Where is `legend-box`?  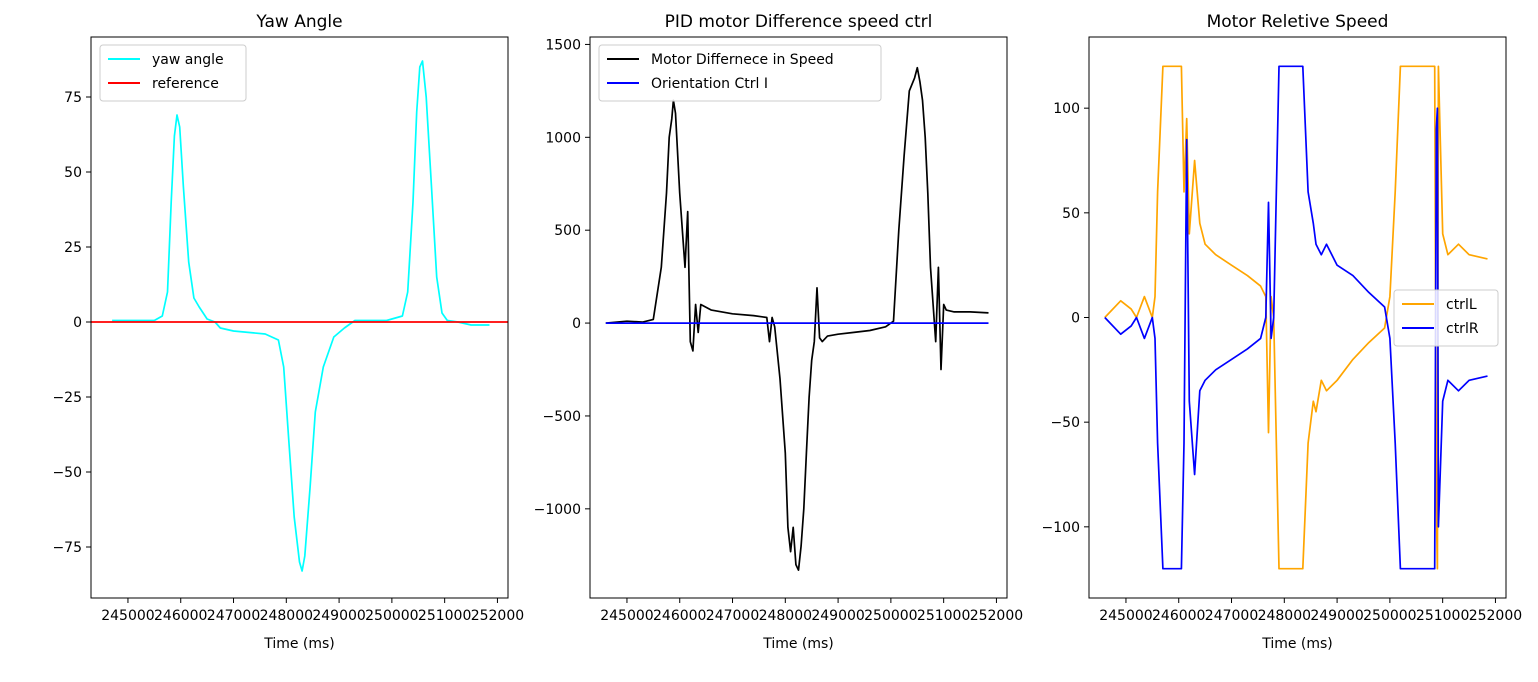 legend-box is located at coordinates (740, 73).